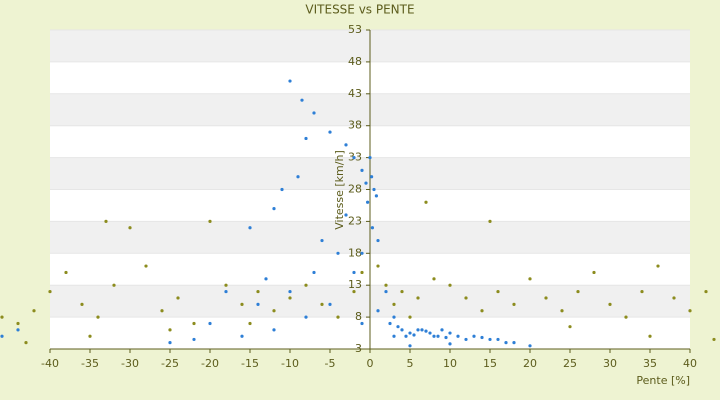 Image resolution: width=720 pixels, height=400 pixels. What do you see at coordinates (330, 363) in the screenshot?
I see `x-tick-label: -5` at bounding box center [330, 363].